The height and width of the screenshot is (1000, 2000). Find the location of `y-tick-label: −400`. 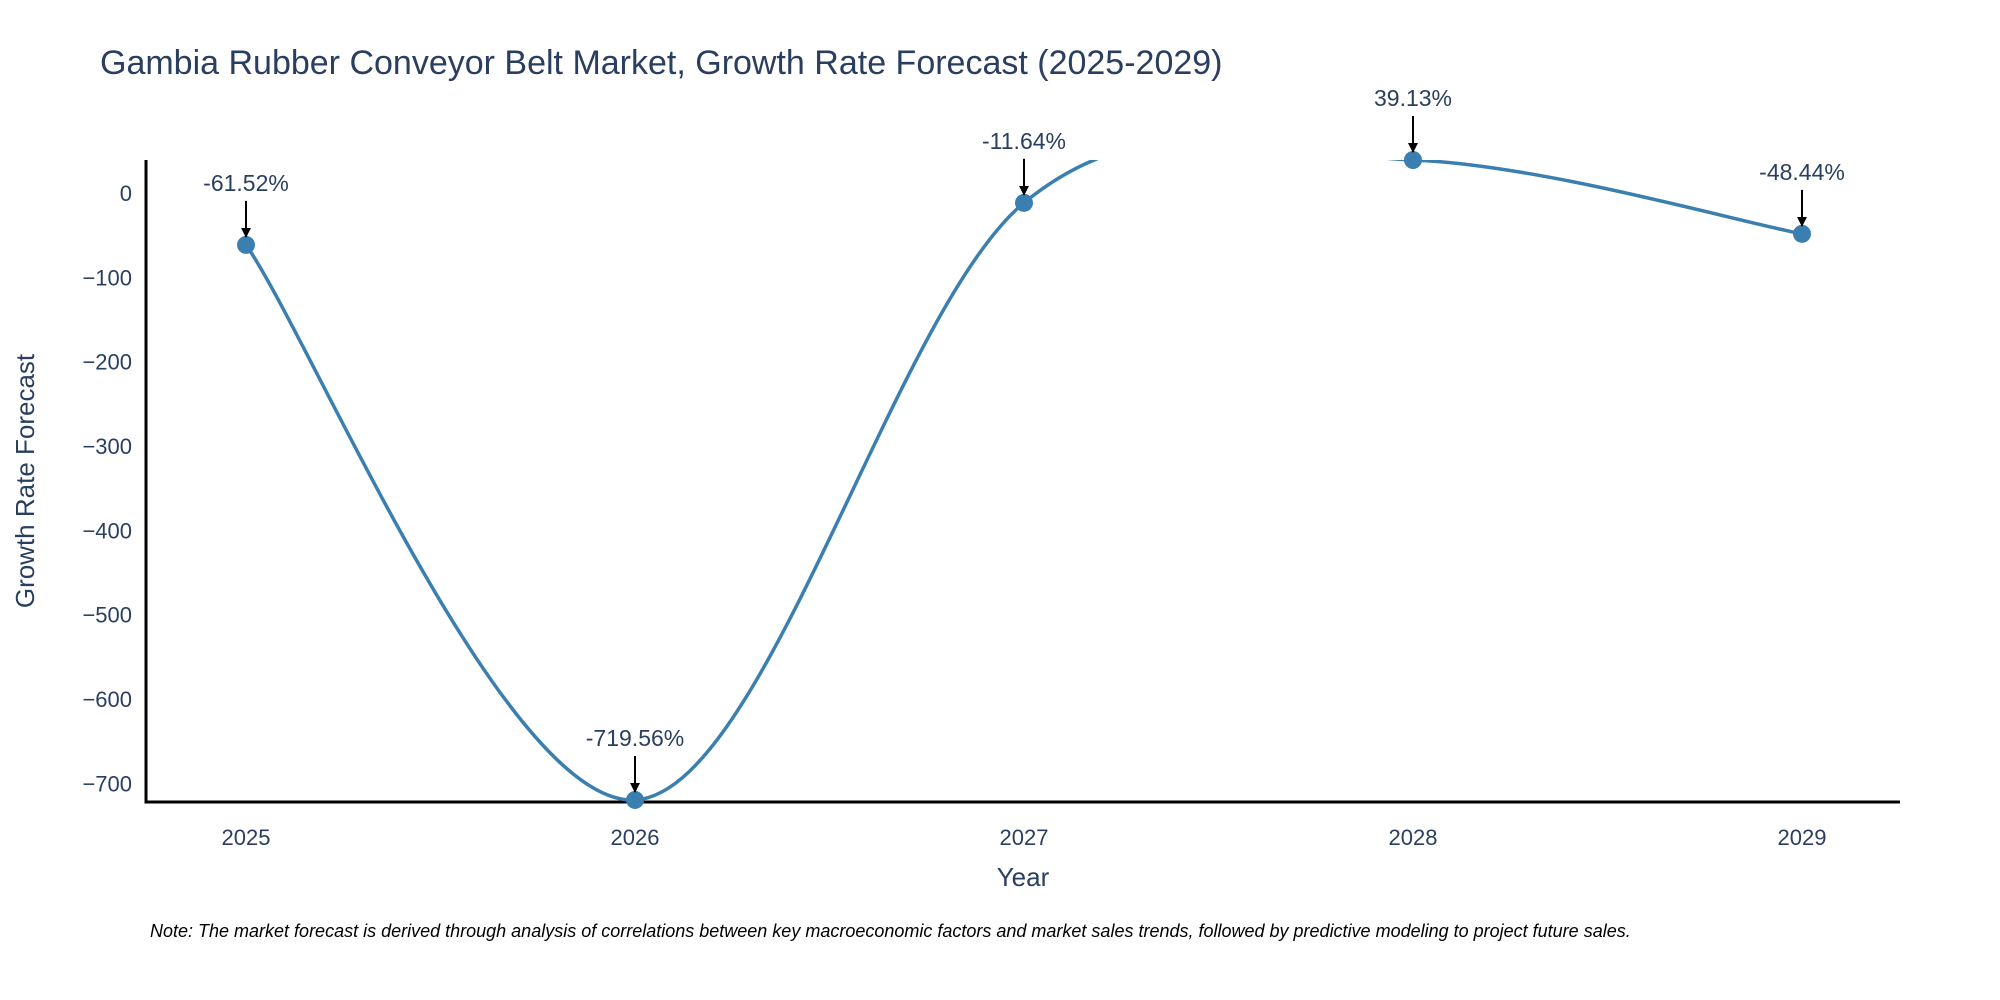

y-tick-label: −400 is located at coordinates (107, 530).